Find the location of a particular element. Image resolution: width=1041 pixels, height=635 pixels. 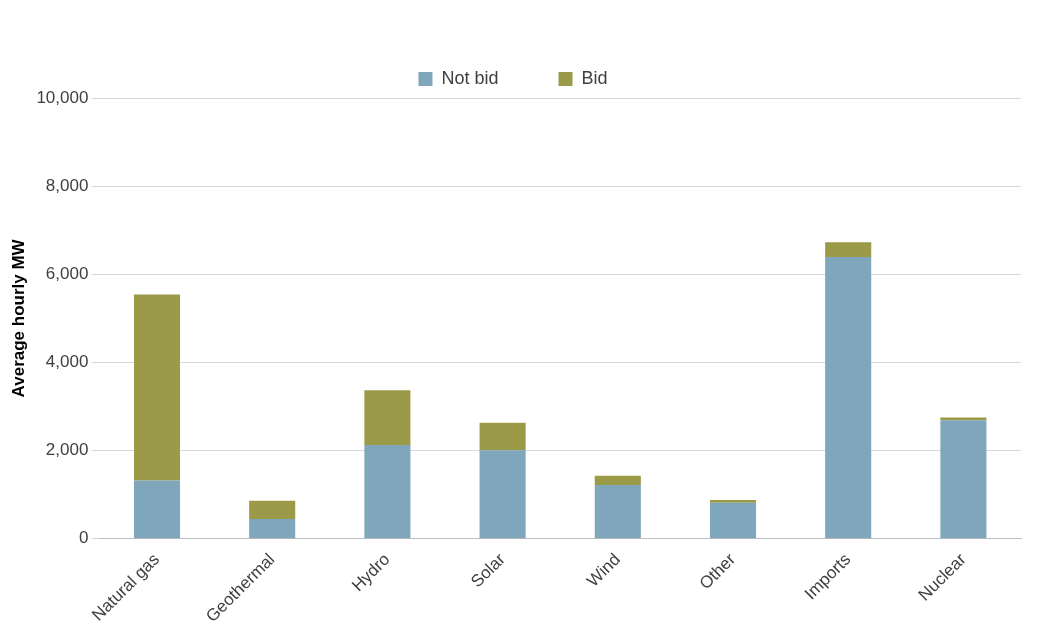

y-tick-label: 4,000 is located at coordinates (67, 362).